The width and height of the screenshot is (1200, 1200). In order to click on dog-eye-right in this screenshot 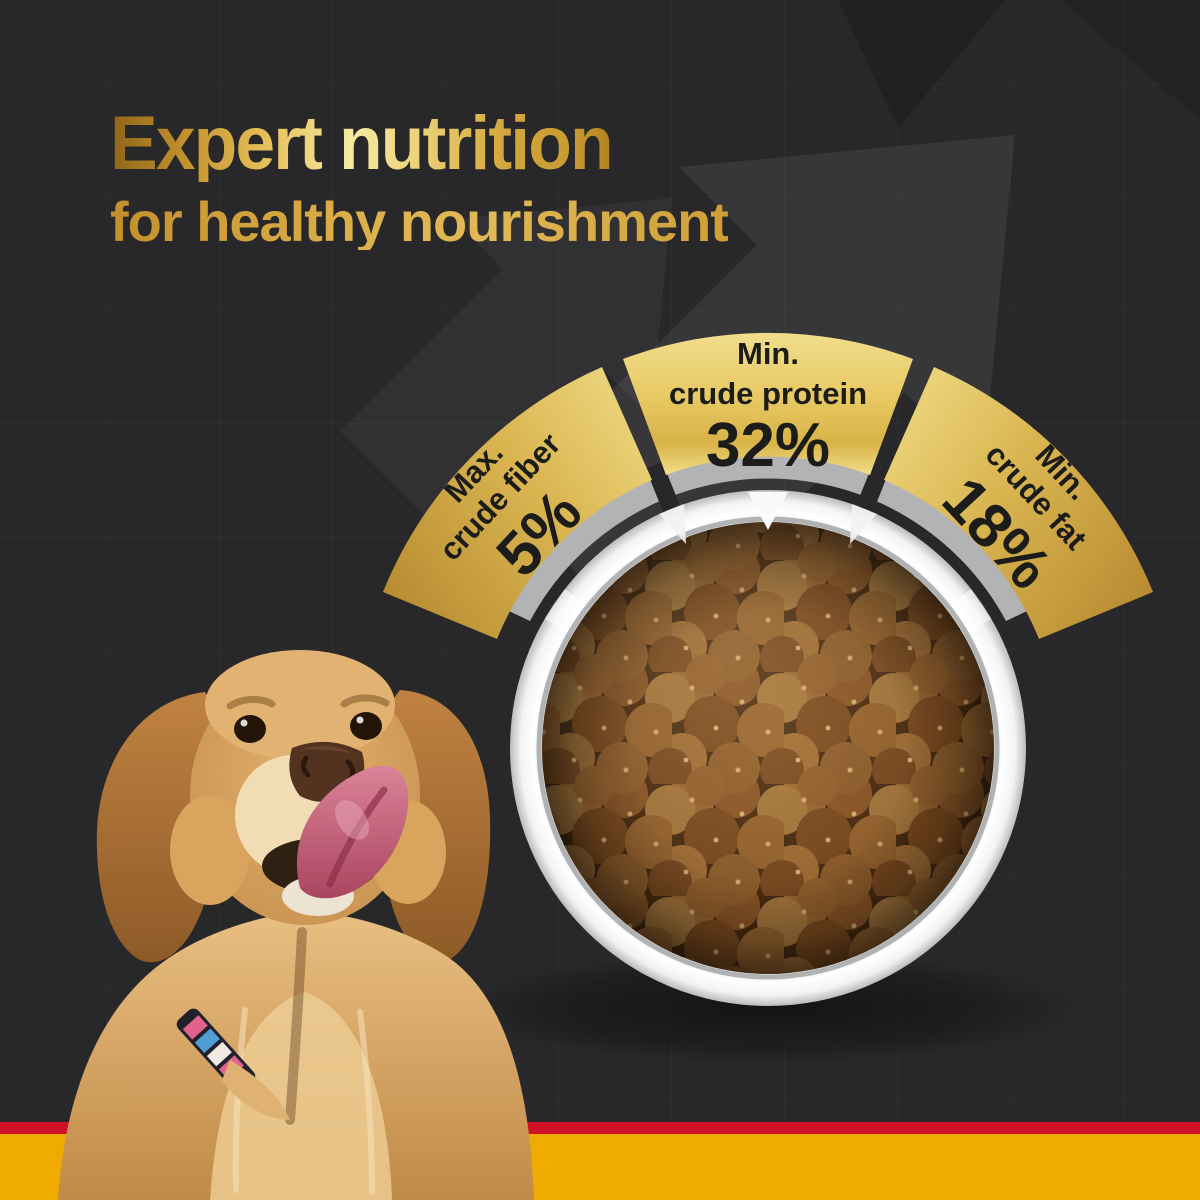, I will do `click(366, 726)`.